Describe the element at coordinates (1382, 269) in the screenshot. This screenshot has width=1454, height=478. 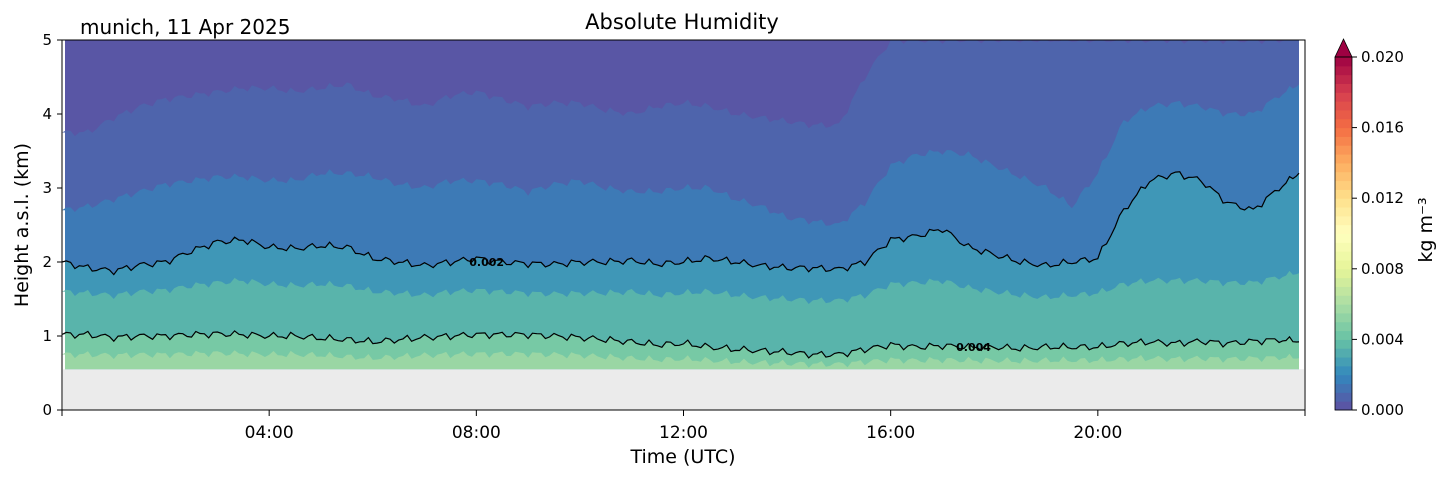
I see `colorbar-tick-label: 0.008` at that location.